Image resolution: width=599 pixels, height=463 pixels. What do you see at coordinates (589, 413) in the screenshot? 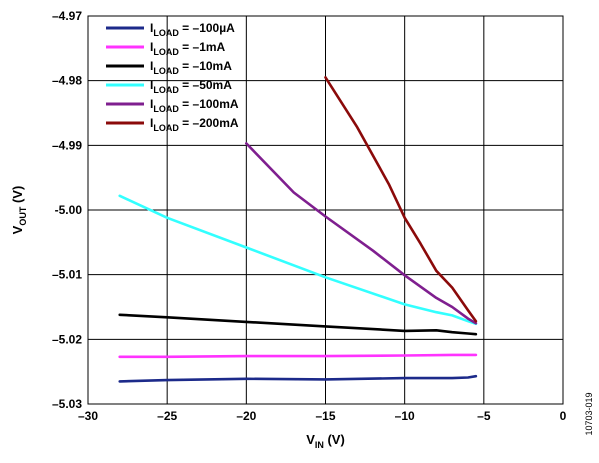
I see `figure-id: 10703-019` at bounding box center [589, 413].